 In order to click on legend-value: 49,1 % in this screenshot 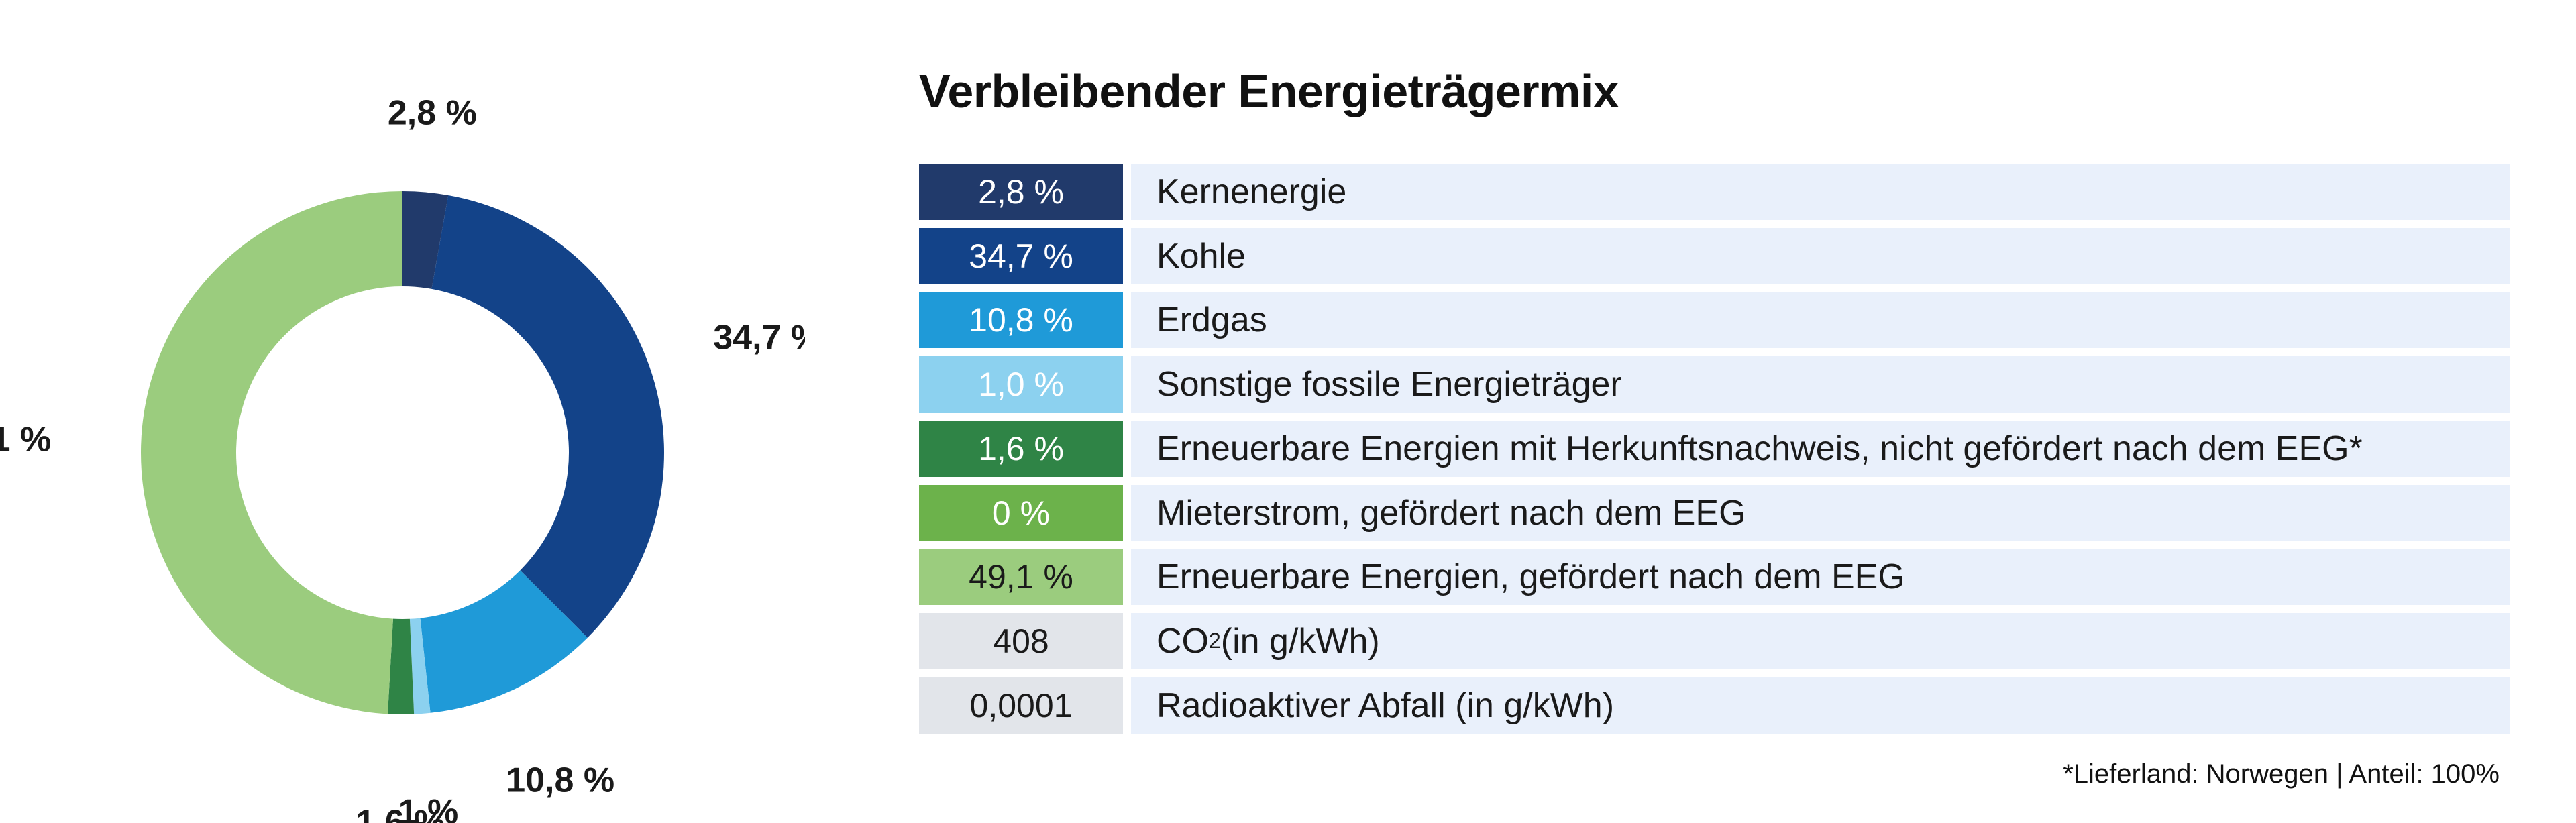, I will do `click(1021, 577)`.